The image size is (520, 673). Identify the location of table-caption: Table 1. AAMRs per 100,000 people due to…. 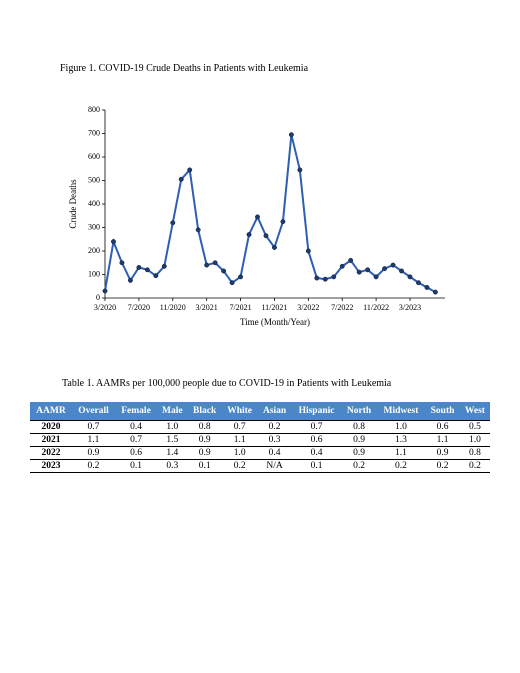
(227, 383).